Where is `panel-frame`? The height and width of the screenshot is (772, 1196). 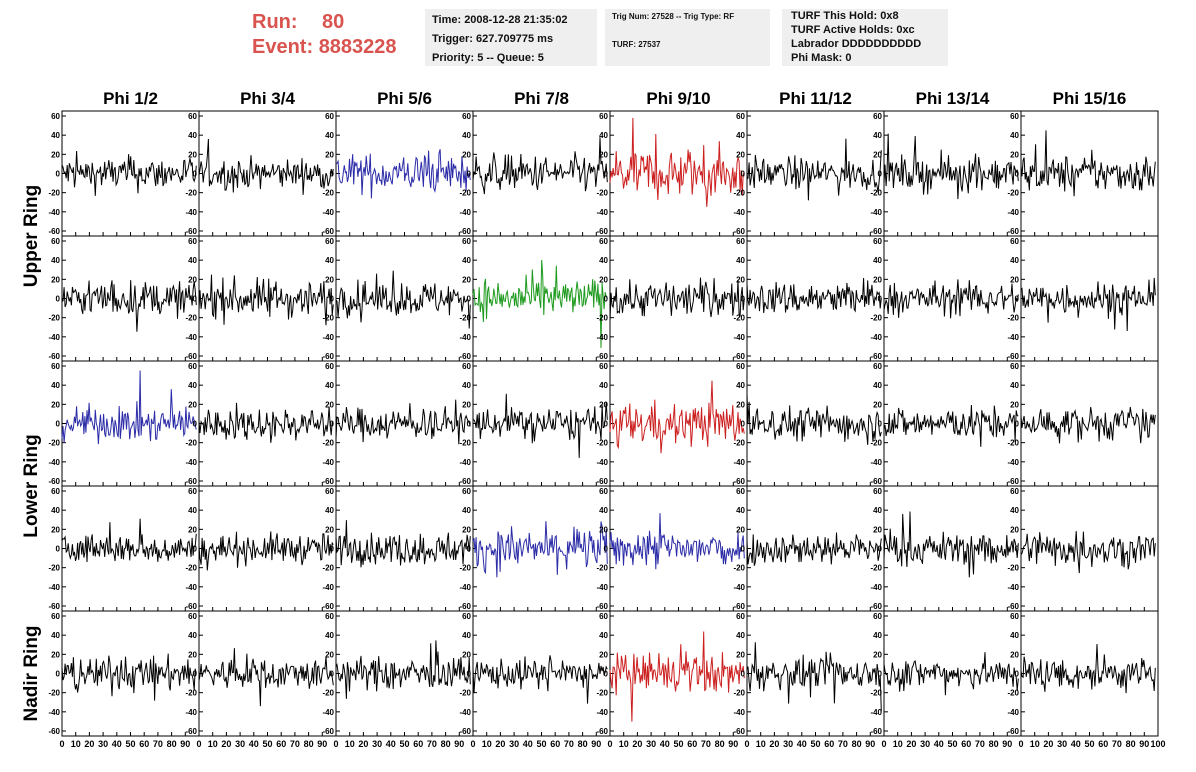 panel-frame is located at coordinates (678, 673).